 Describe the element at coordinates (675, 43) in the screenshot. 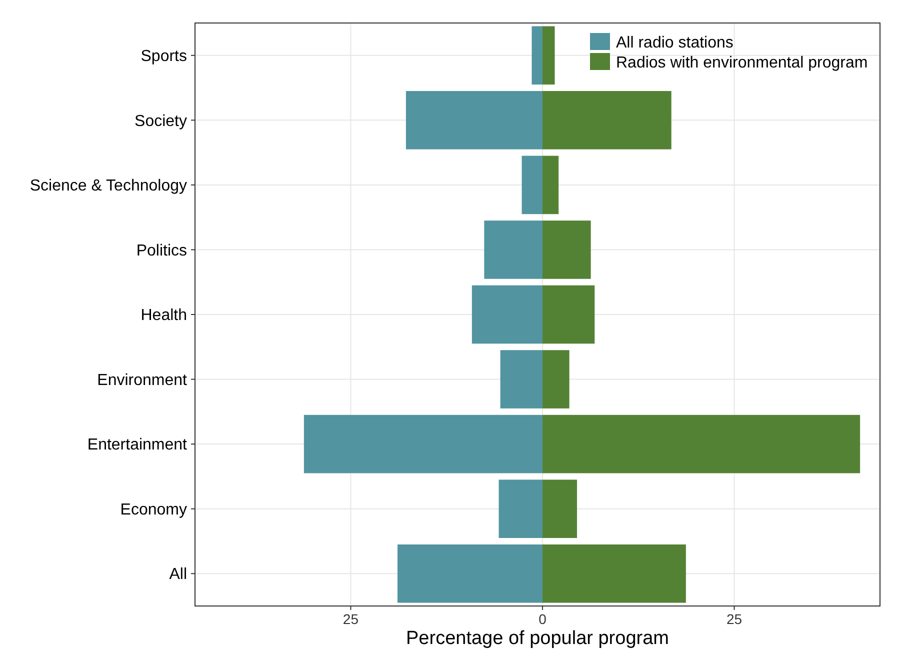

I see `legend-label: All radio stations` at that location.